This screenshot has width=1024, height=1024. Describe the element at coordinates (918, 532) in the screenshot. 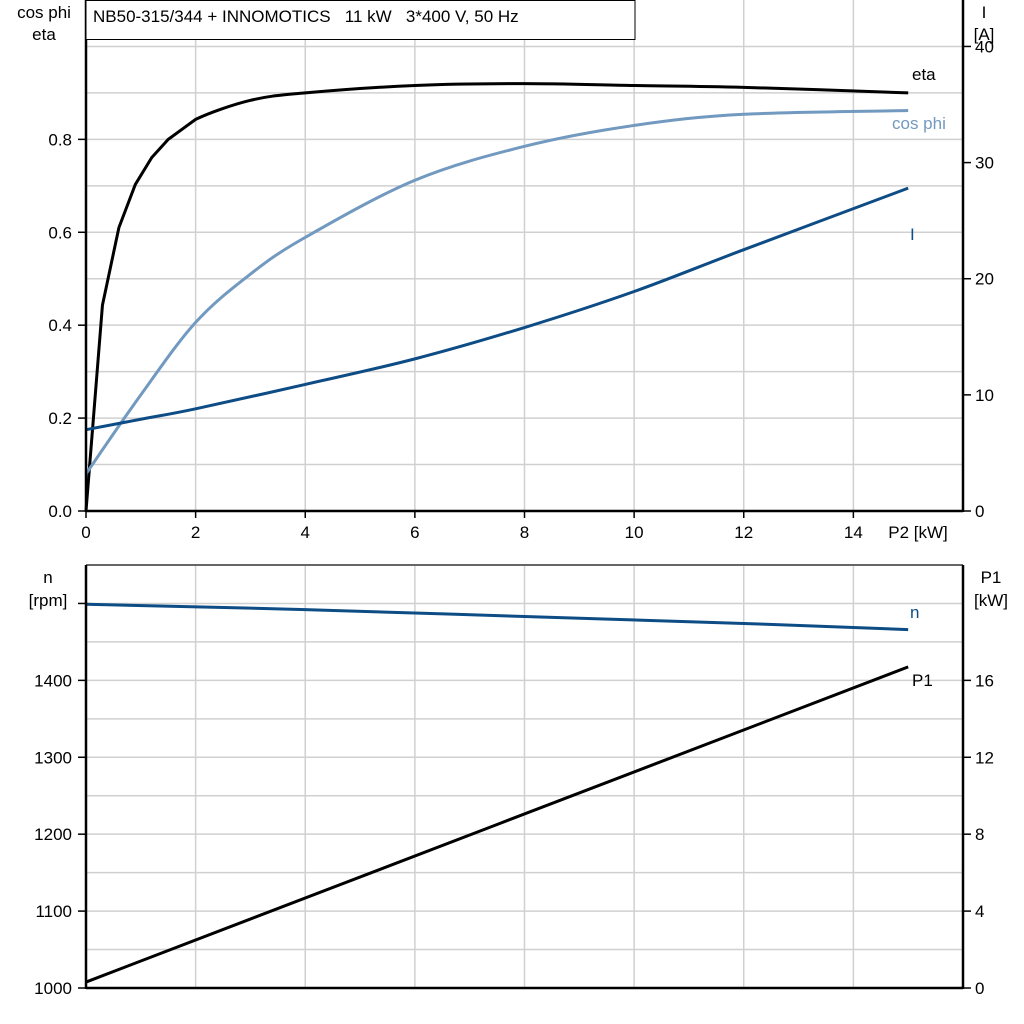

I see `x-axis-label: P2 [kW]` at that location.